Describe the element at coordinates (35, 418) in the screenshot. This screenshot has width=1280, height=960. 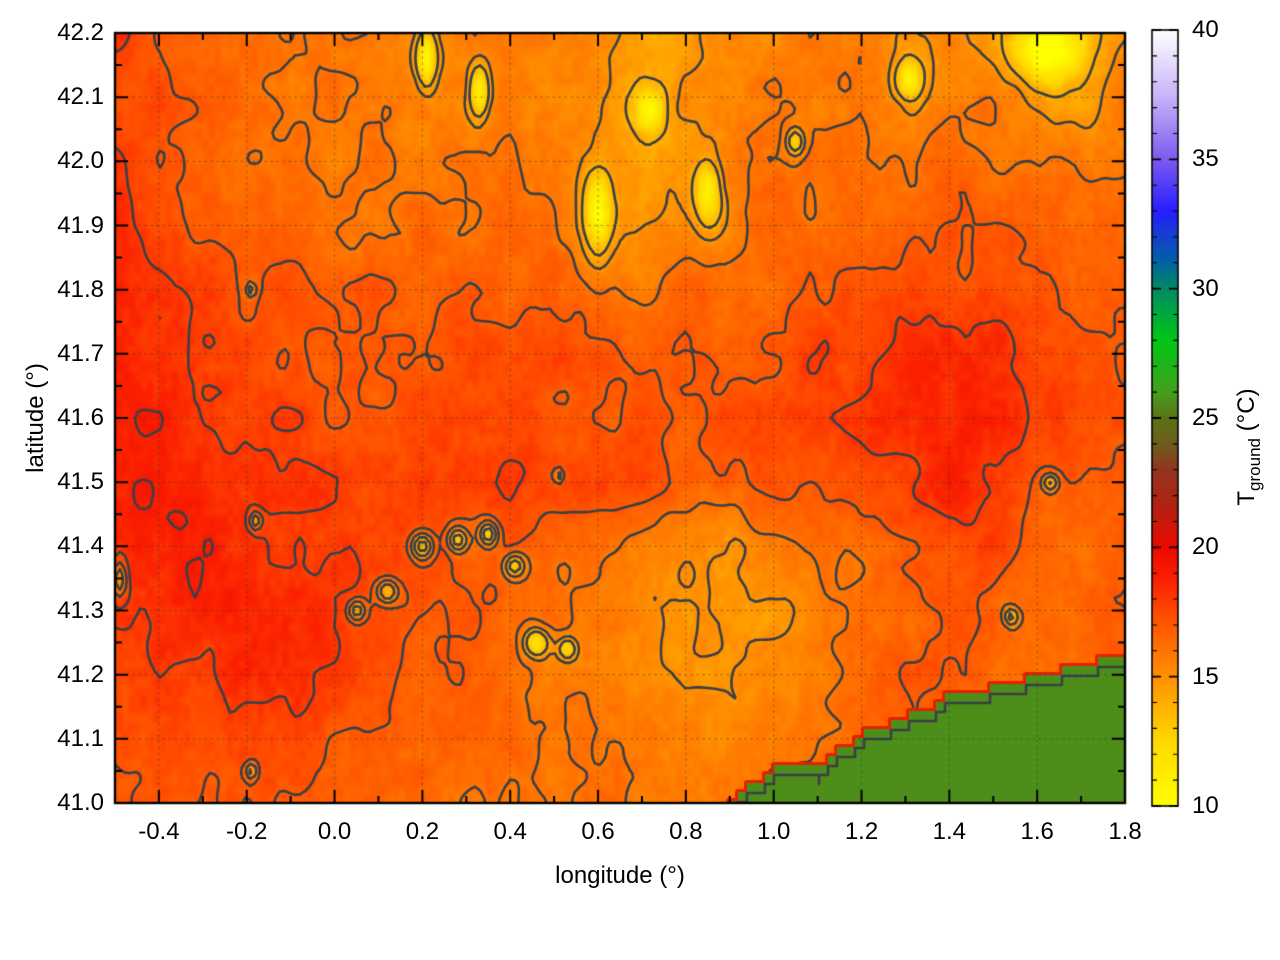
I see `y-axis-title: latitude (°)` at that location.